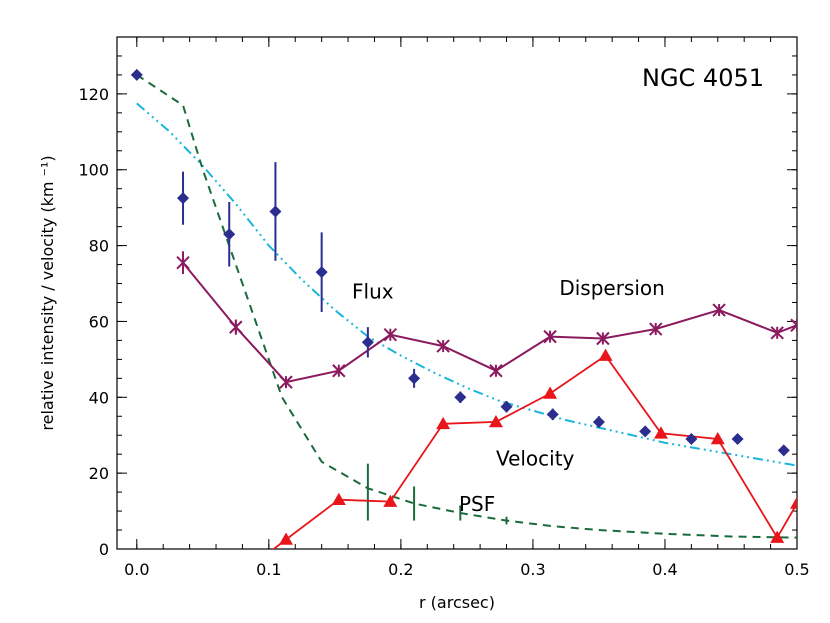 The image size is (830, 623). Describe the element at coordinates (93, 170) in the screenshot. I see `y-tick-label: 100` at that location.